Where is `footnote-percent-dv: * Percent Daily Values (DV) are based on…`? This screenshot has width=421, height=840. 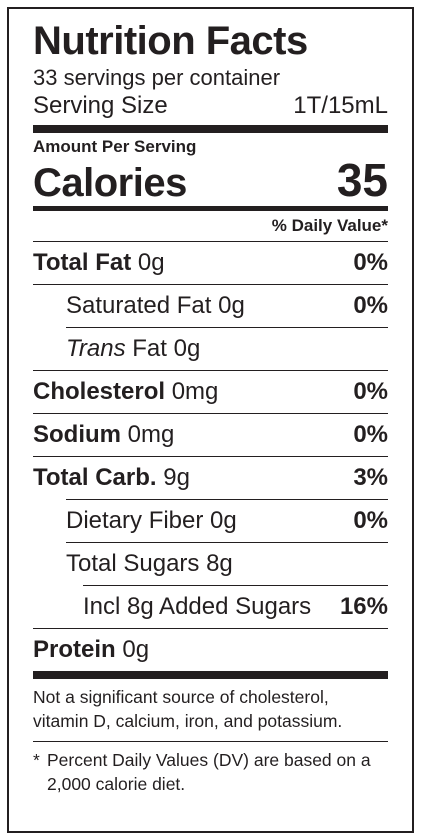
footnote-percent-dv: * Percent Daily Values (DV) are based on… is located at coordinates (210, 769).